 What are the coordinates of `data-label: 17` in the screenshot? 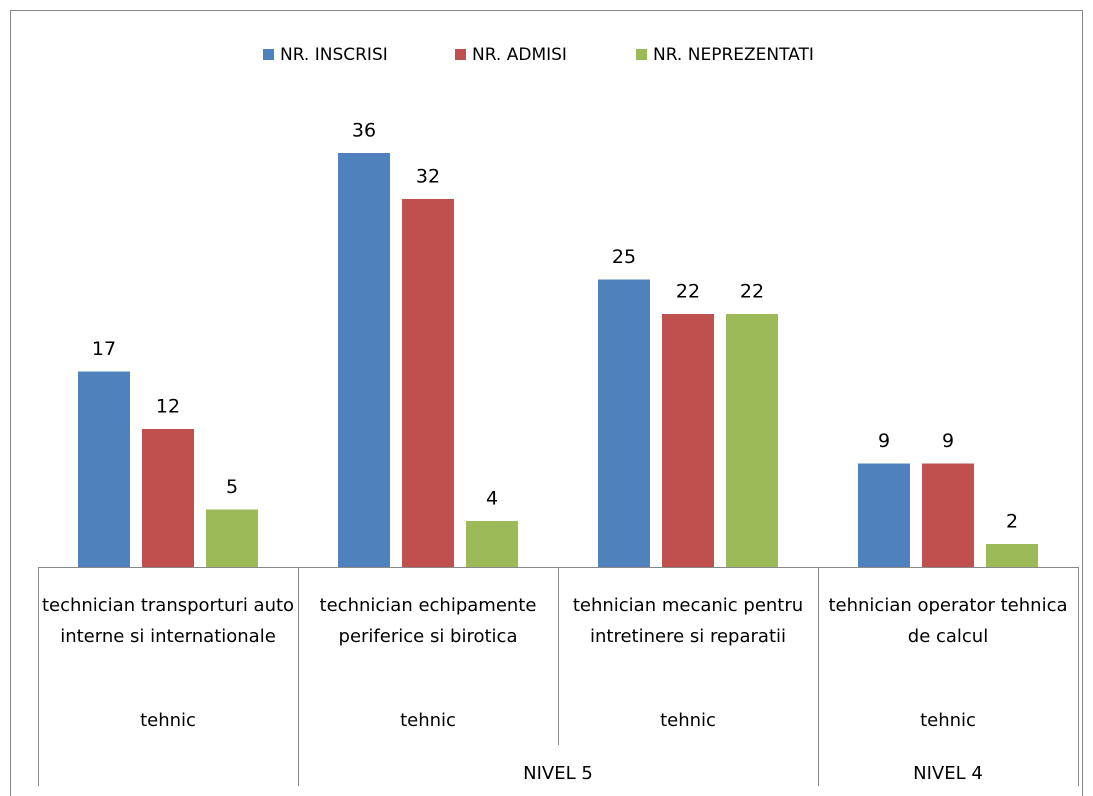 It's located at (104, 349).